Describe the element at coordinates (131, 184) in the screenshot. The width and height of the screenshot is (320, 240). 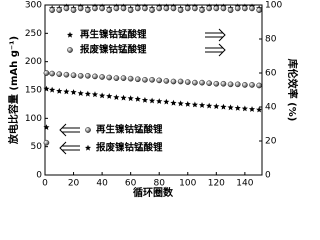
I see `x-tick-label: 60` at that location.